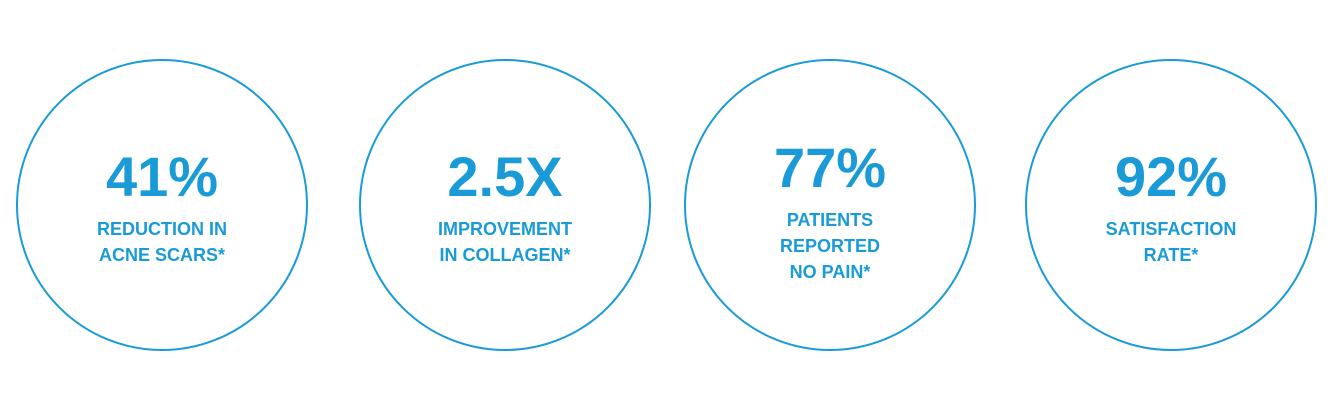 This screenshot has height=400, width=1344. I want to click on stat-label: NO PAIN*, so click(830, 272).